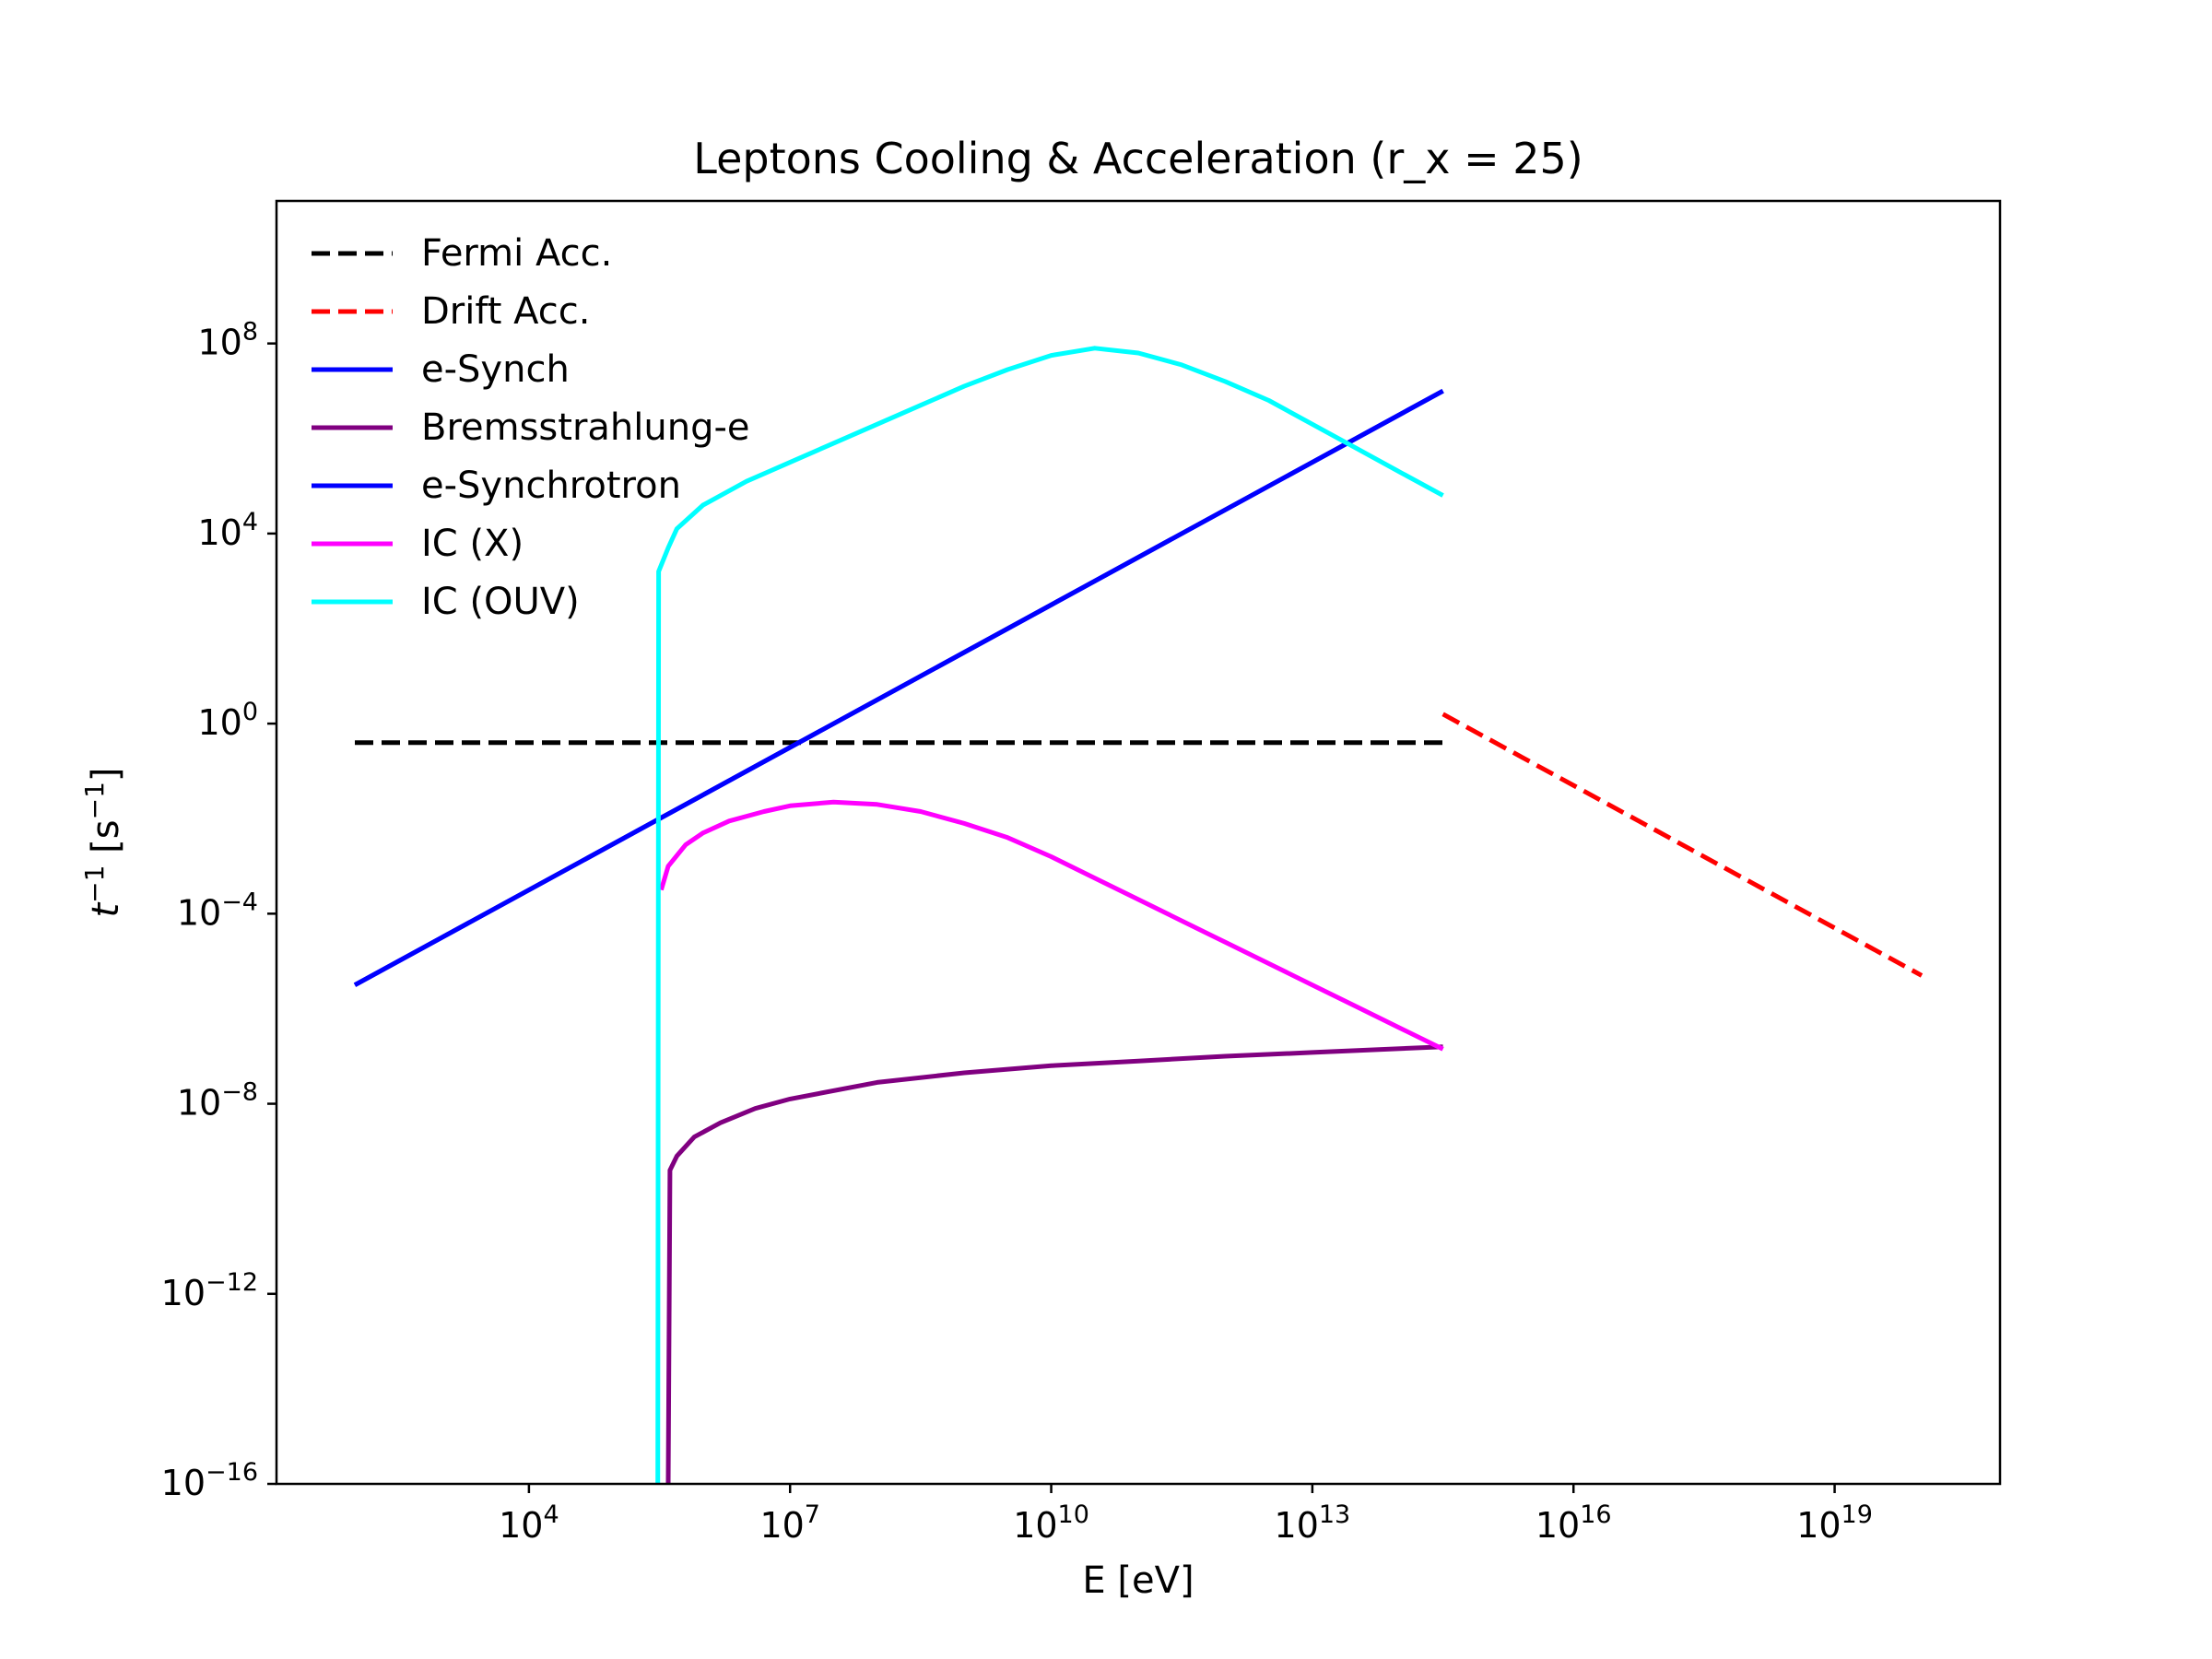 The height and width of the screenshot is (1659, 2212). I want to click on x-tick-label: 10¹⁶, so click(1573, 1523).